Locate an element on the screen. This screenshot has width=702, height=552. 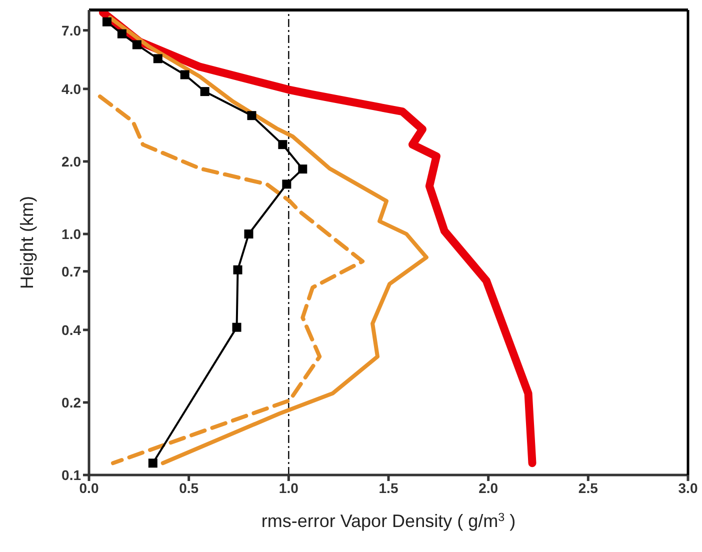
y-tick-label: 0.7 is located at coordinates (72, 271).